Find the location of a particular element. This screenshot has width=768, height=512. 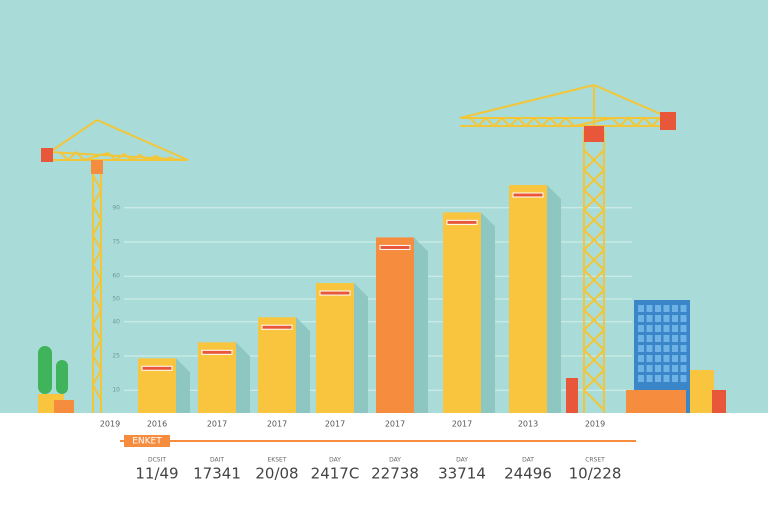

stat-value: 20/08 is located at coordinates (276, 474).